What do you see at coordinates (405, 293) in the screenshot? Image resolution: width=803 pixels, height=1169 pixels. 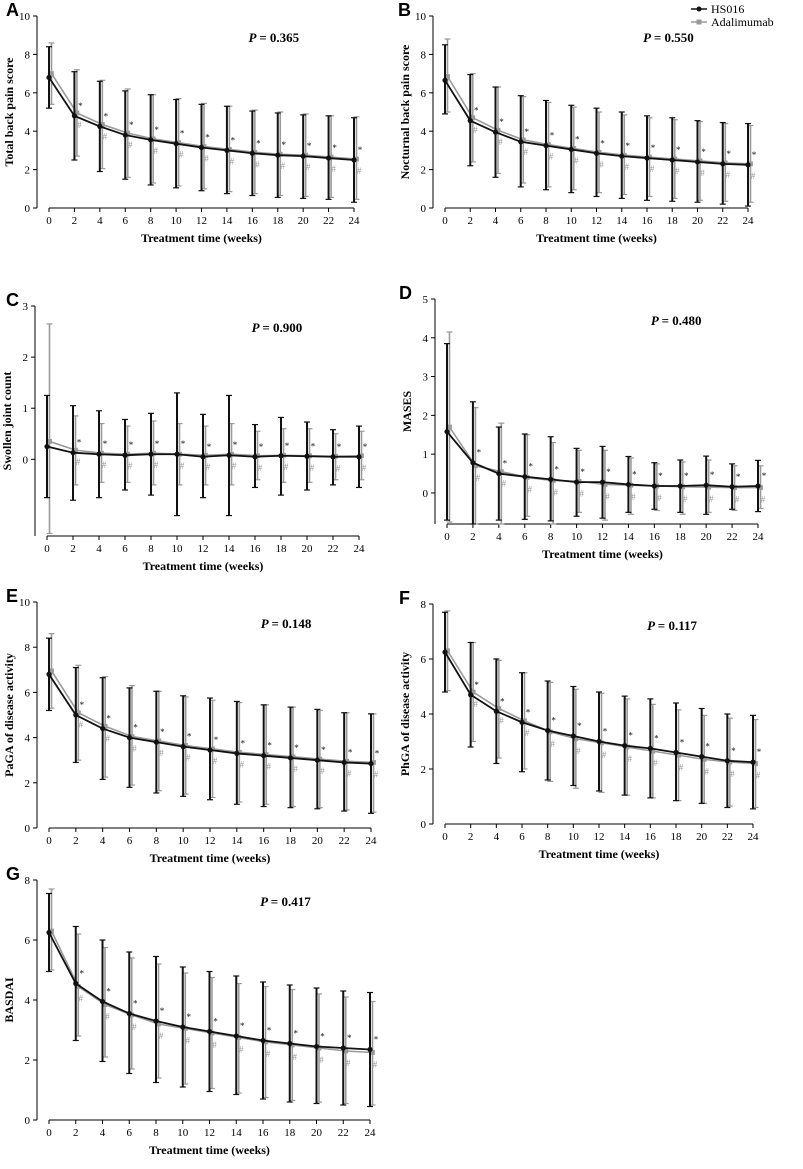 I see `panel-letter: D` at bounding box center [405, 293].